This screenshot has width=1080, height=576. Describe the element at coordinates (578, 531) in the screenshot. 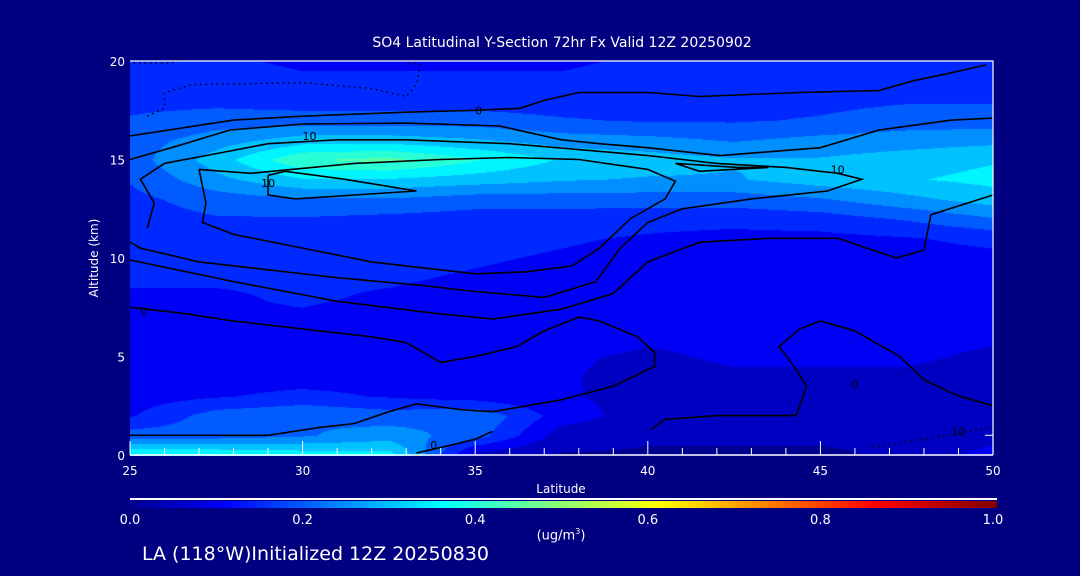

I see `units-superscript: 3` at that location.